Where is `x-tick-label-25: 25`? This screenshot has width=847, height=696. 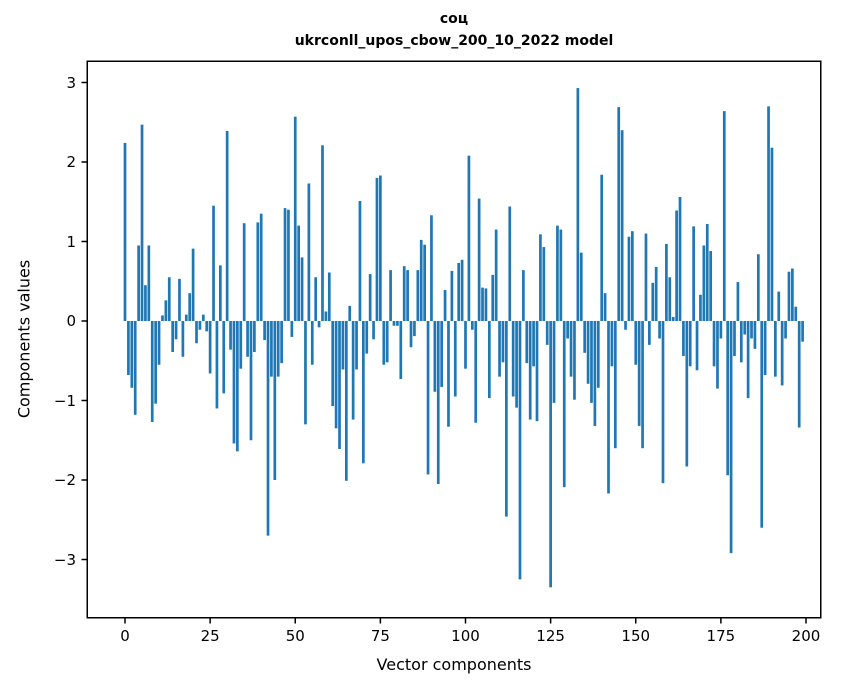
x-tick-label-25: 25 is located at coordinates (210, 636).